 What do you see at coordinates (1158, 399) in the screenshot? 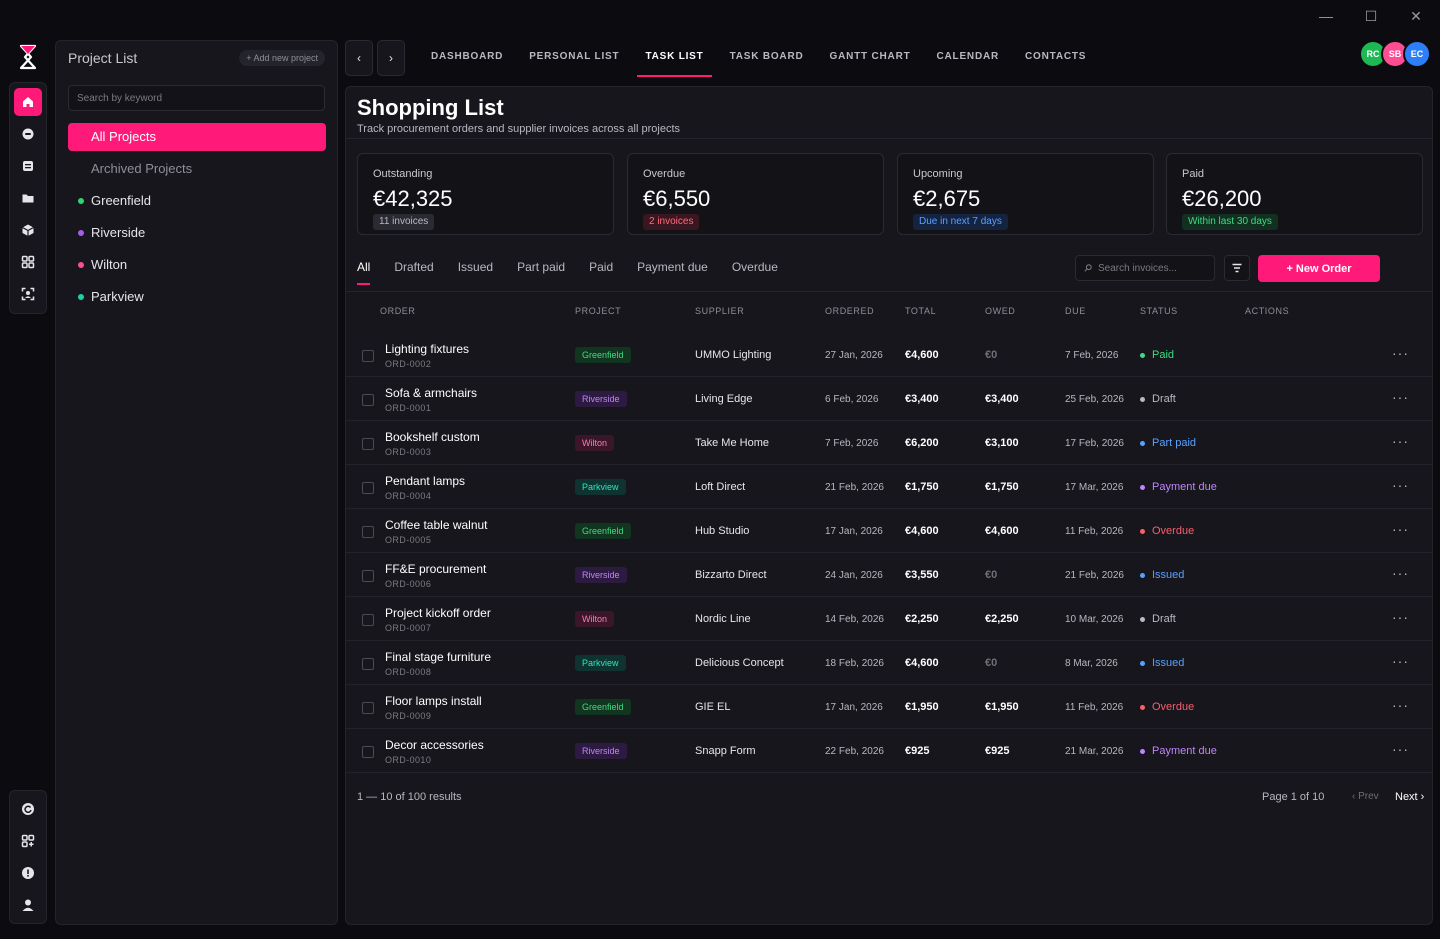
I see `status-badge: Draft` at bounding box center [1158, 399].